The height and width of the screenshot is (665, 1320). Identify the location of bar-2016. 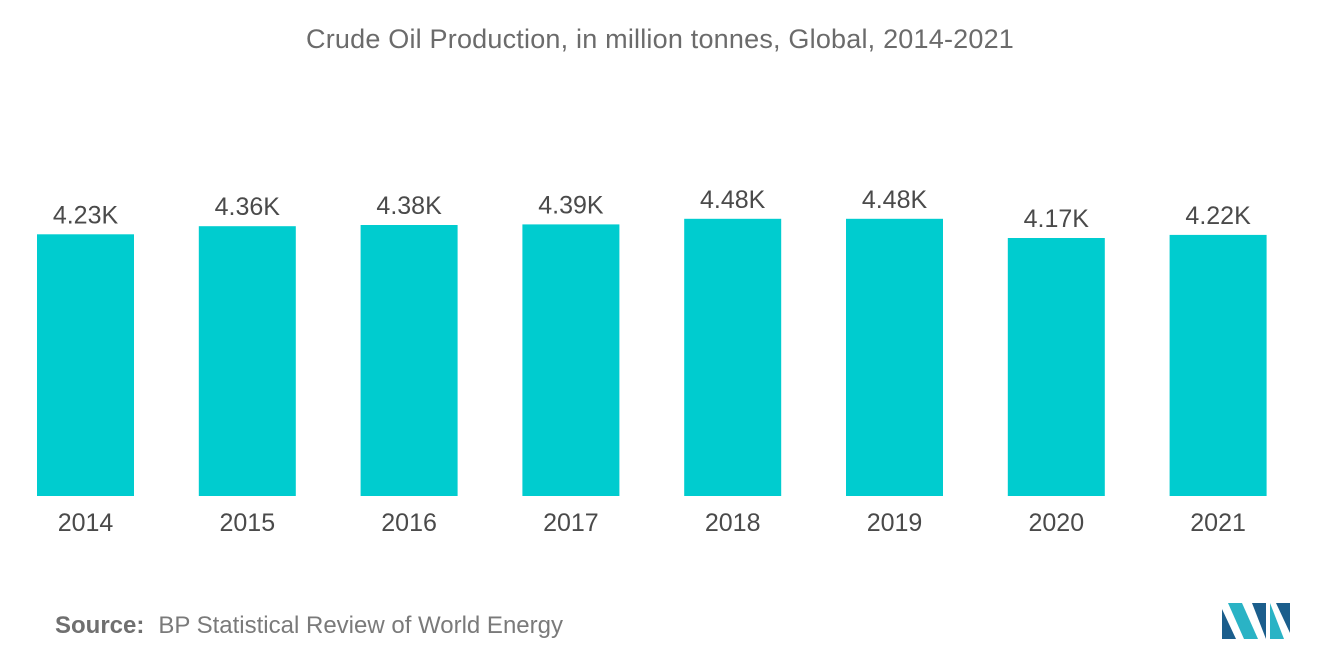
(409, 360).